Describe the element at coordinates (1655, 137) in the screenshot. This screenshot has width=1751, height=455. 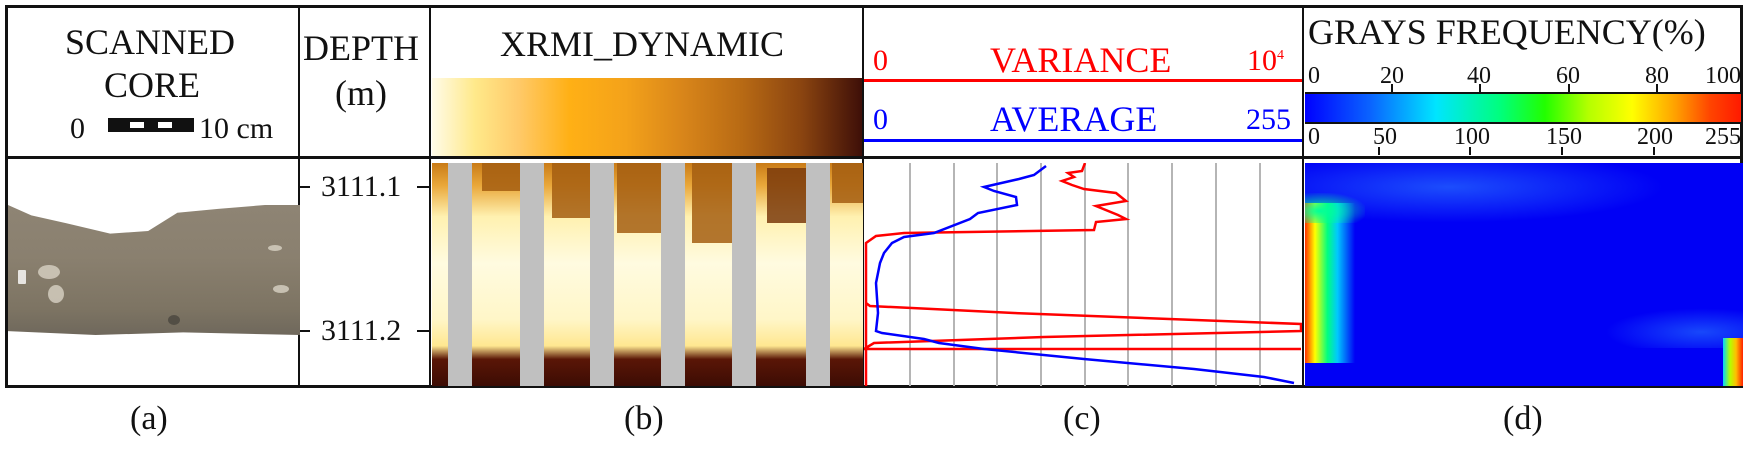
I see `gray-tick-200: 200` at that location.